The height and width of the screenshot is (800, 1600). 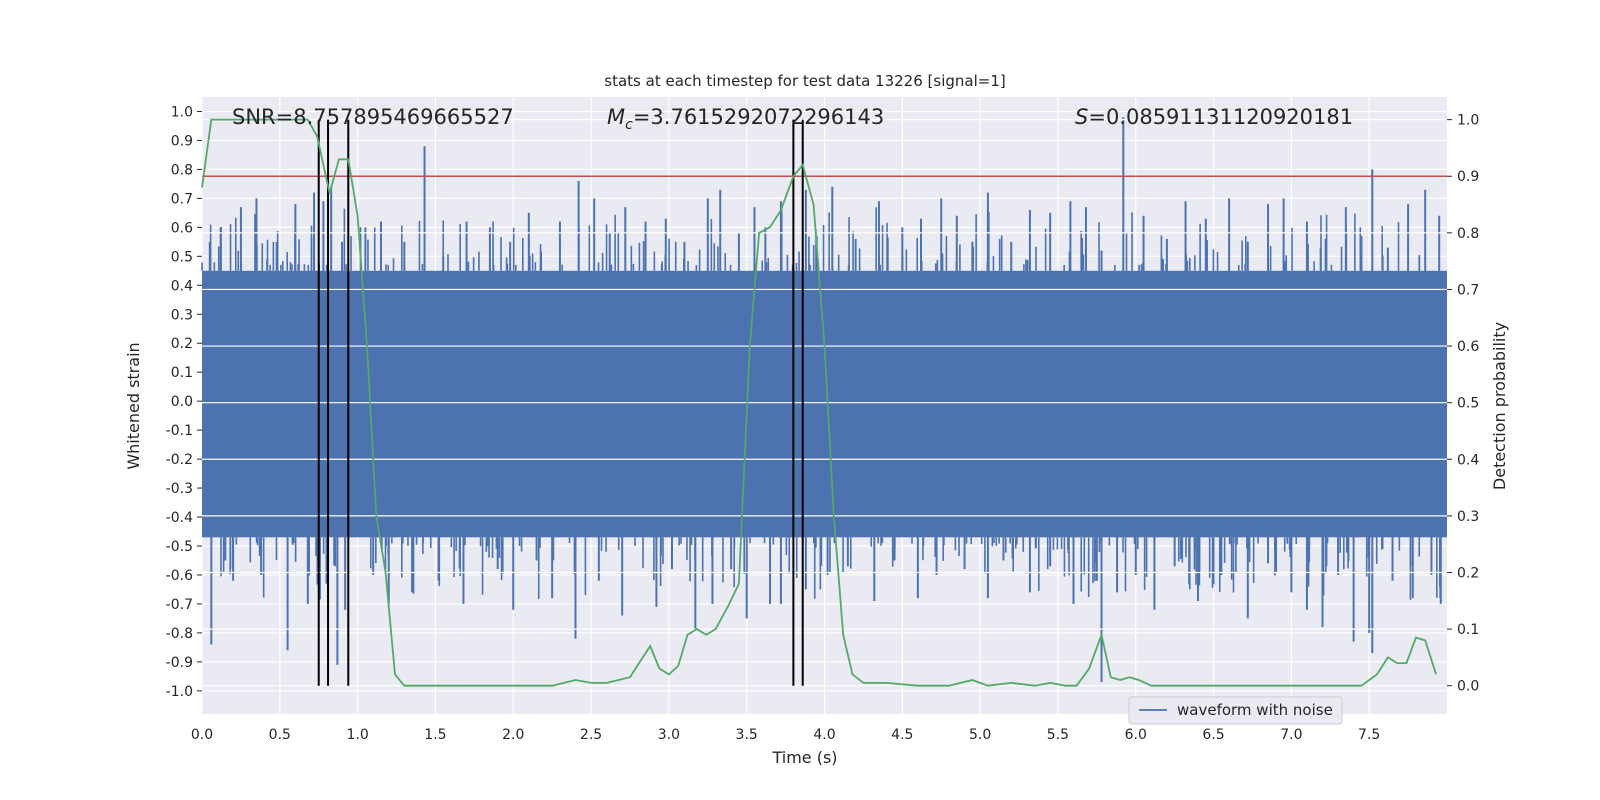 What do you see at coordinates (179, 460) in the screenshot?
I see `y-tick-label: -0.2` at bounding box center [179, 460].